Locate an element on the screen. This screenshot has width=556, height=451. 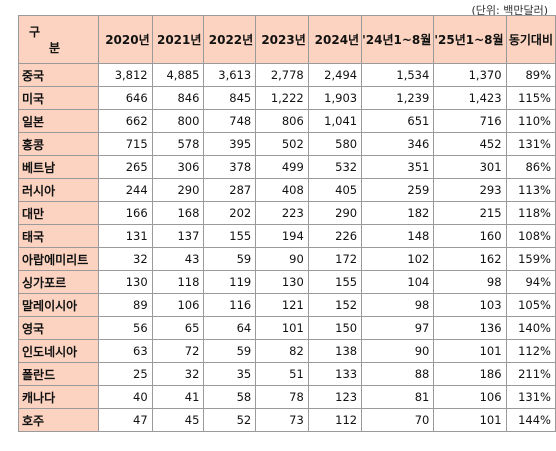
value-cell: 82 is located at coordinates (282, 351).